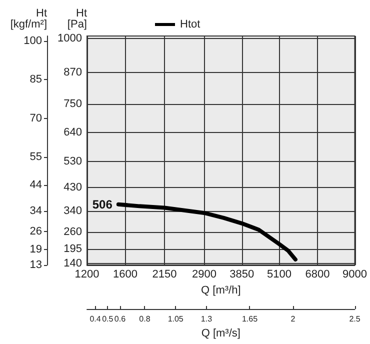  Describe the element at coordinates (96, 319) in the screenshot. I see `x2-tick-label: 0.4` at that location.